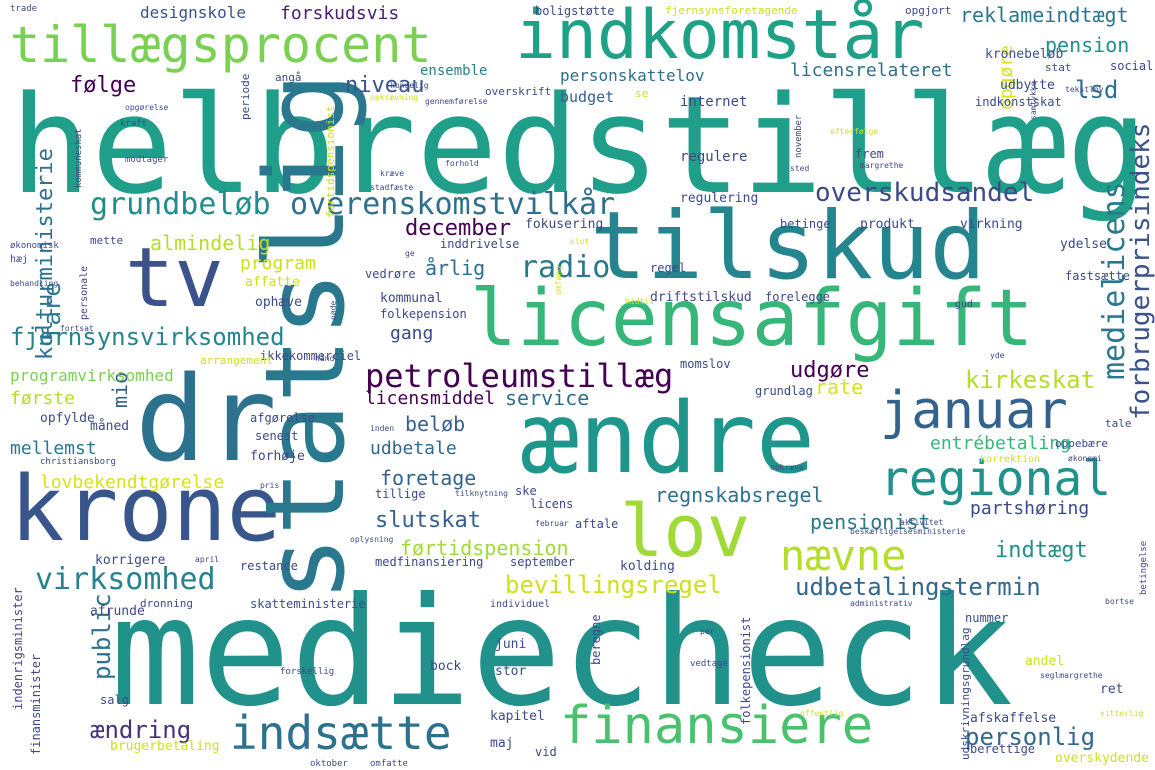 The height and width of the screenshot is (770, 1155). Describe the element at coordinates (311, 356) in the screenshot. I see `word-ikkekommerciel: ikkekommerciel` at that location.